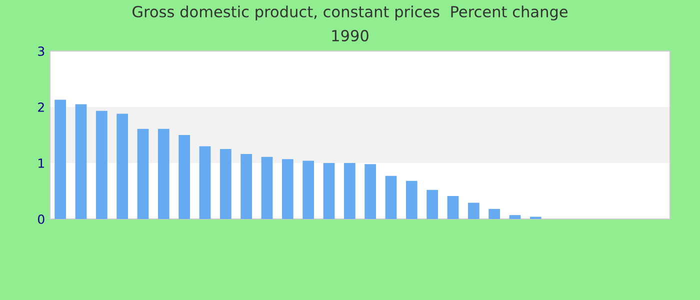 The width and height of the screenshot is (700, 300). I want to click on y-tick-label: 1, so click(41, 163).